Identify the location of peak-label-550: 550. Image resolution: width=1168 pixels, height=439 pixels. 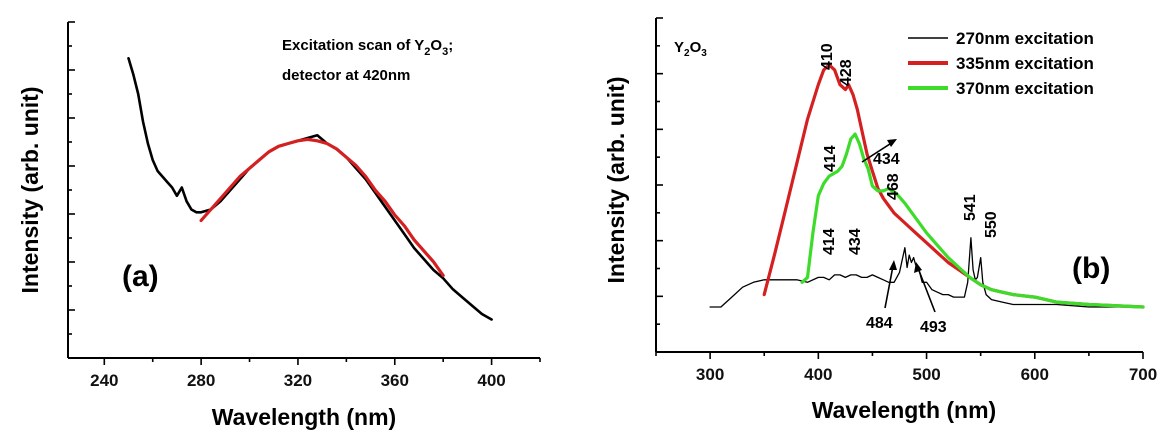
(991, 224).